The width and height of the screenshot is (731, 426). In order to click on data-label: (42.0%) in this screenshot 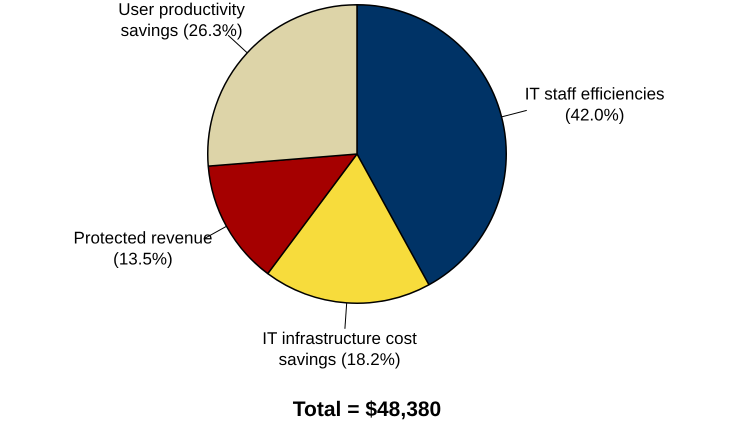, I will do `click(594, 114)`.